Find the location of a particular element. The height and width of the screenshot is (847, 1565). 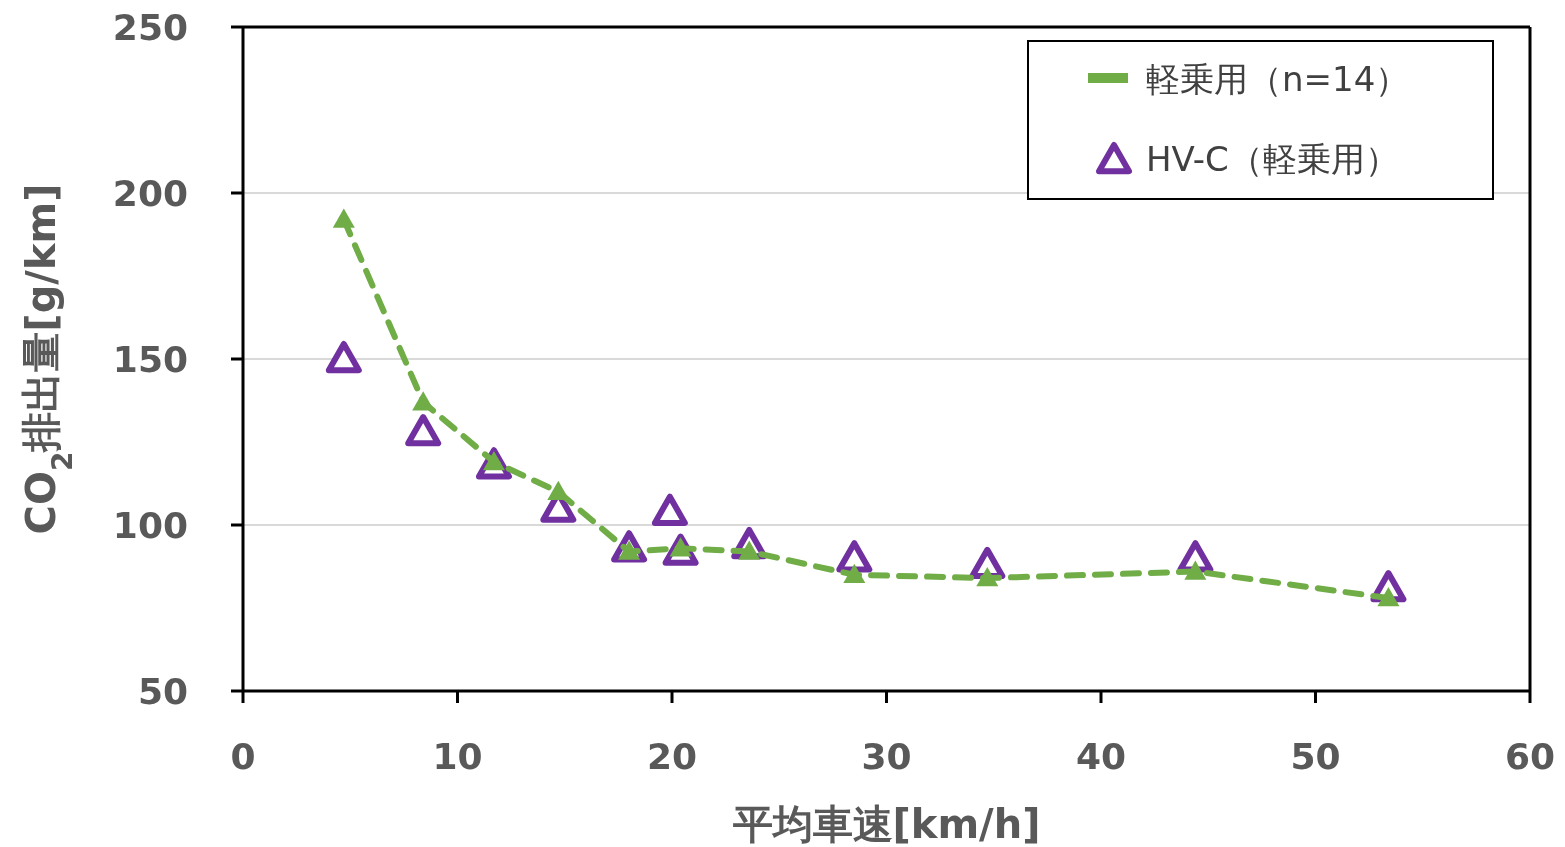

x-tick-label: 60 is located at coordinates (1530, 756).